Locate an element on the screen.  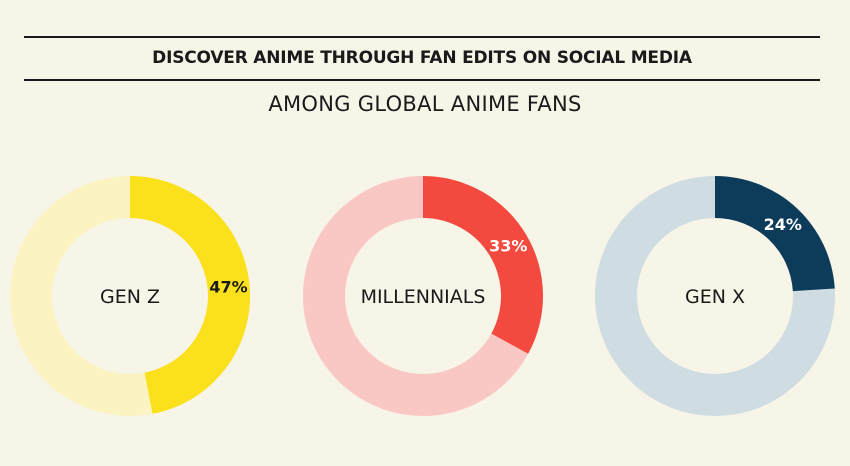
millennials-value-slice is located at coordinates (483, 265).